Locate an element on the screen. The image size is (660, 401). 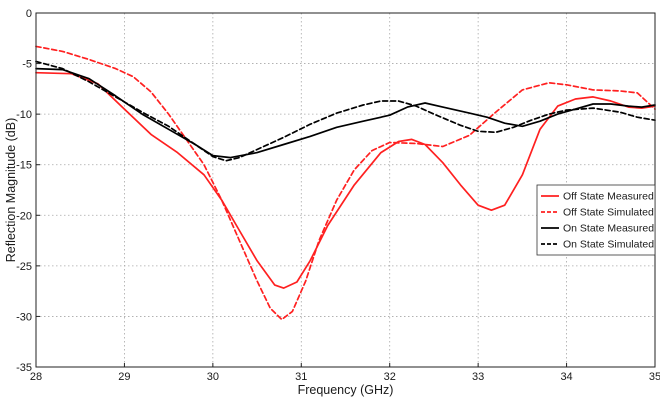
x-tick-label: 31 is located at coordinates (301, 377).